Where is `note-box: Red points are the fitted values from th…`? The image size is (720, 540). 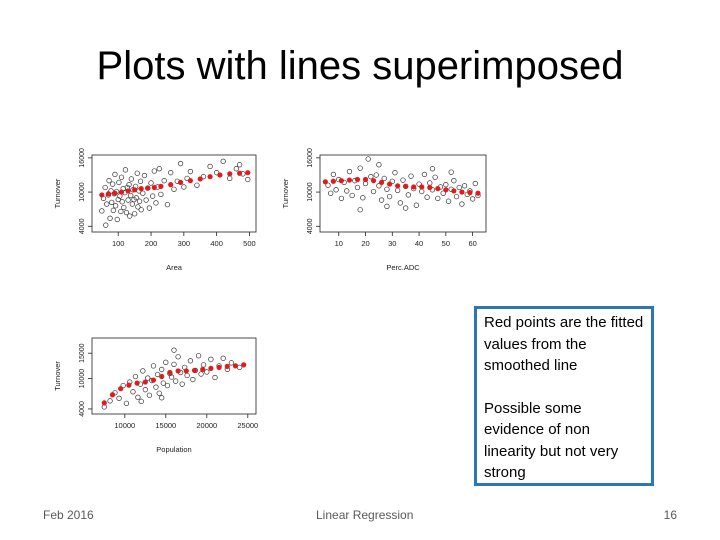
note-box: Red points are the fitted values from th… is located at coordinates (564, 396).